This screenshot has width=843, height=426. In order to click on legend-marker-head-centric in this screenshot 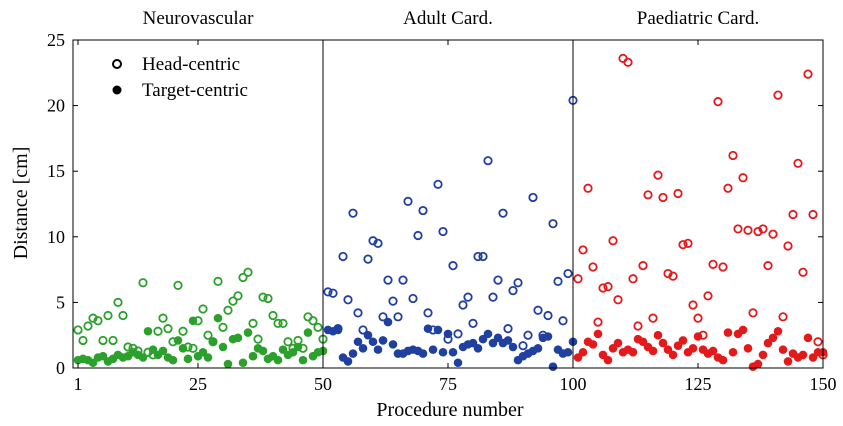, I will do `click(117, 64)`.